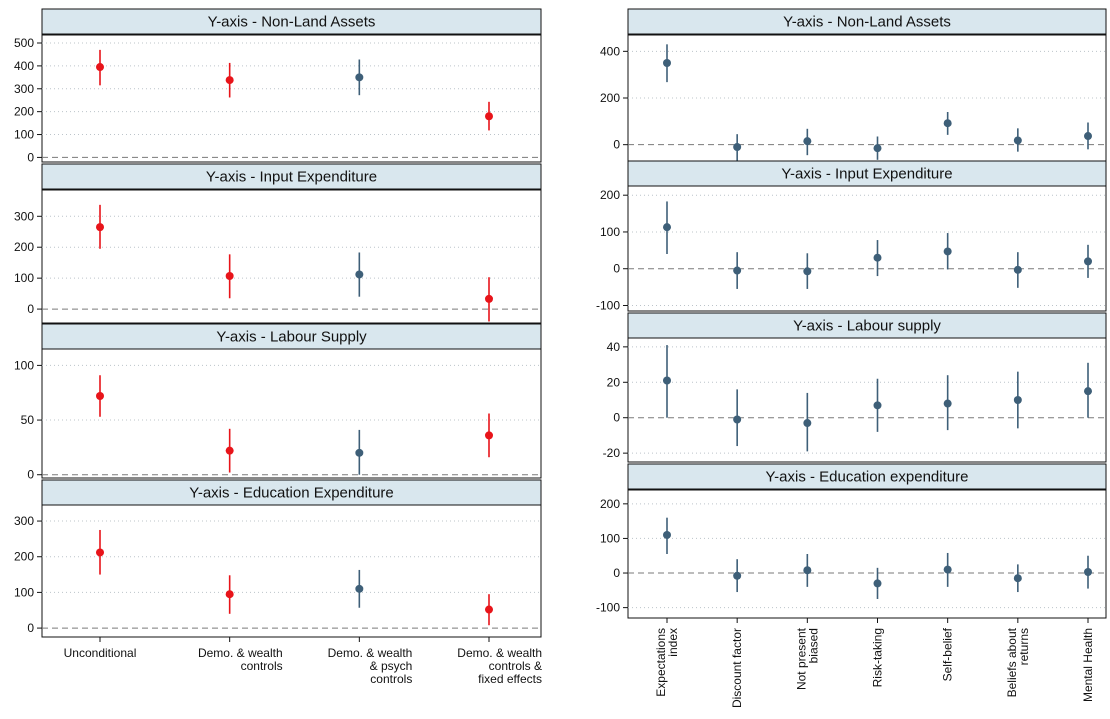 This screenshot has height=719, width=1110. What do you see at coordinates (24, 43) in the screenshot?
I see `y-tick-label: 500` at bounding box center [24, 43].